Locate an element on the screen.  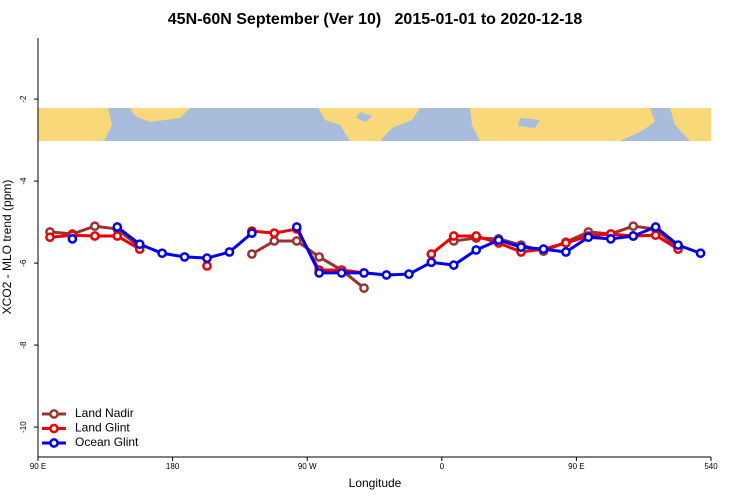
y-tick-label: -4 is located at coordinates (23, 181).